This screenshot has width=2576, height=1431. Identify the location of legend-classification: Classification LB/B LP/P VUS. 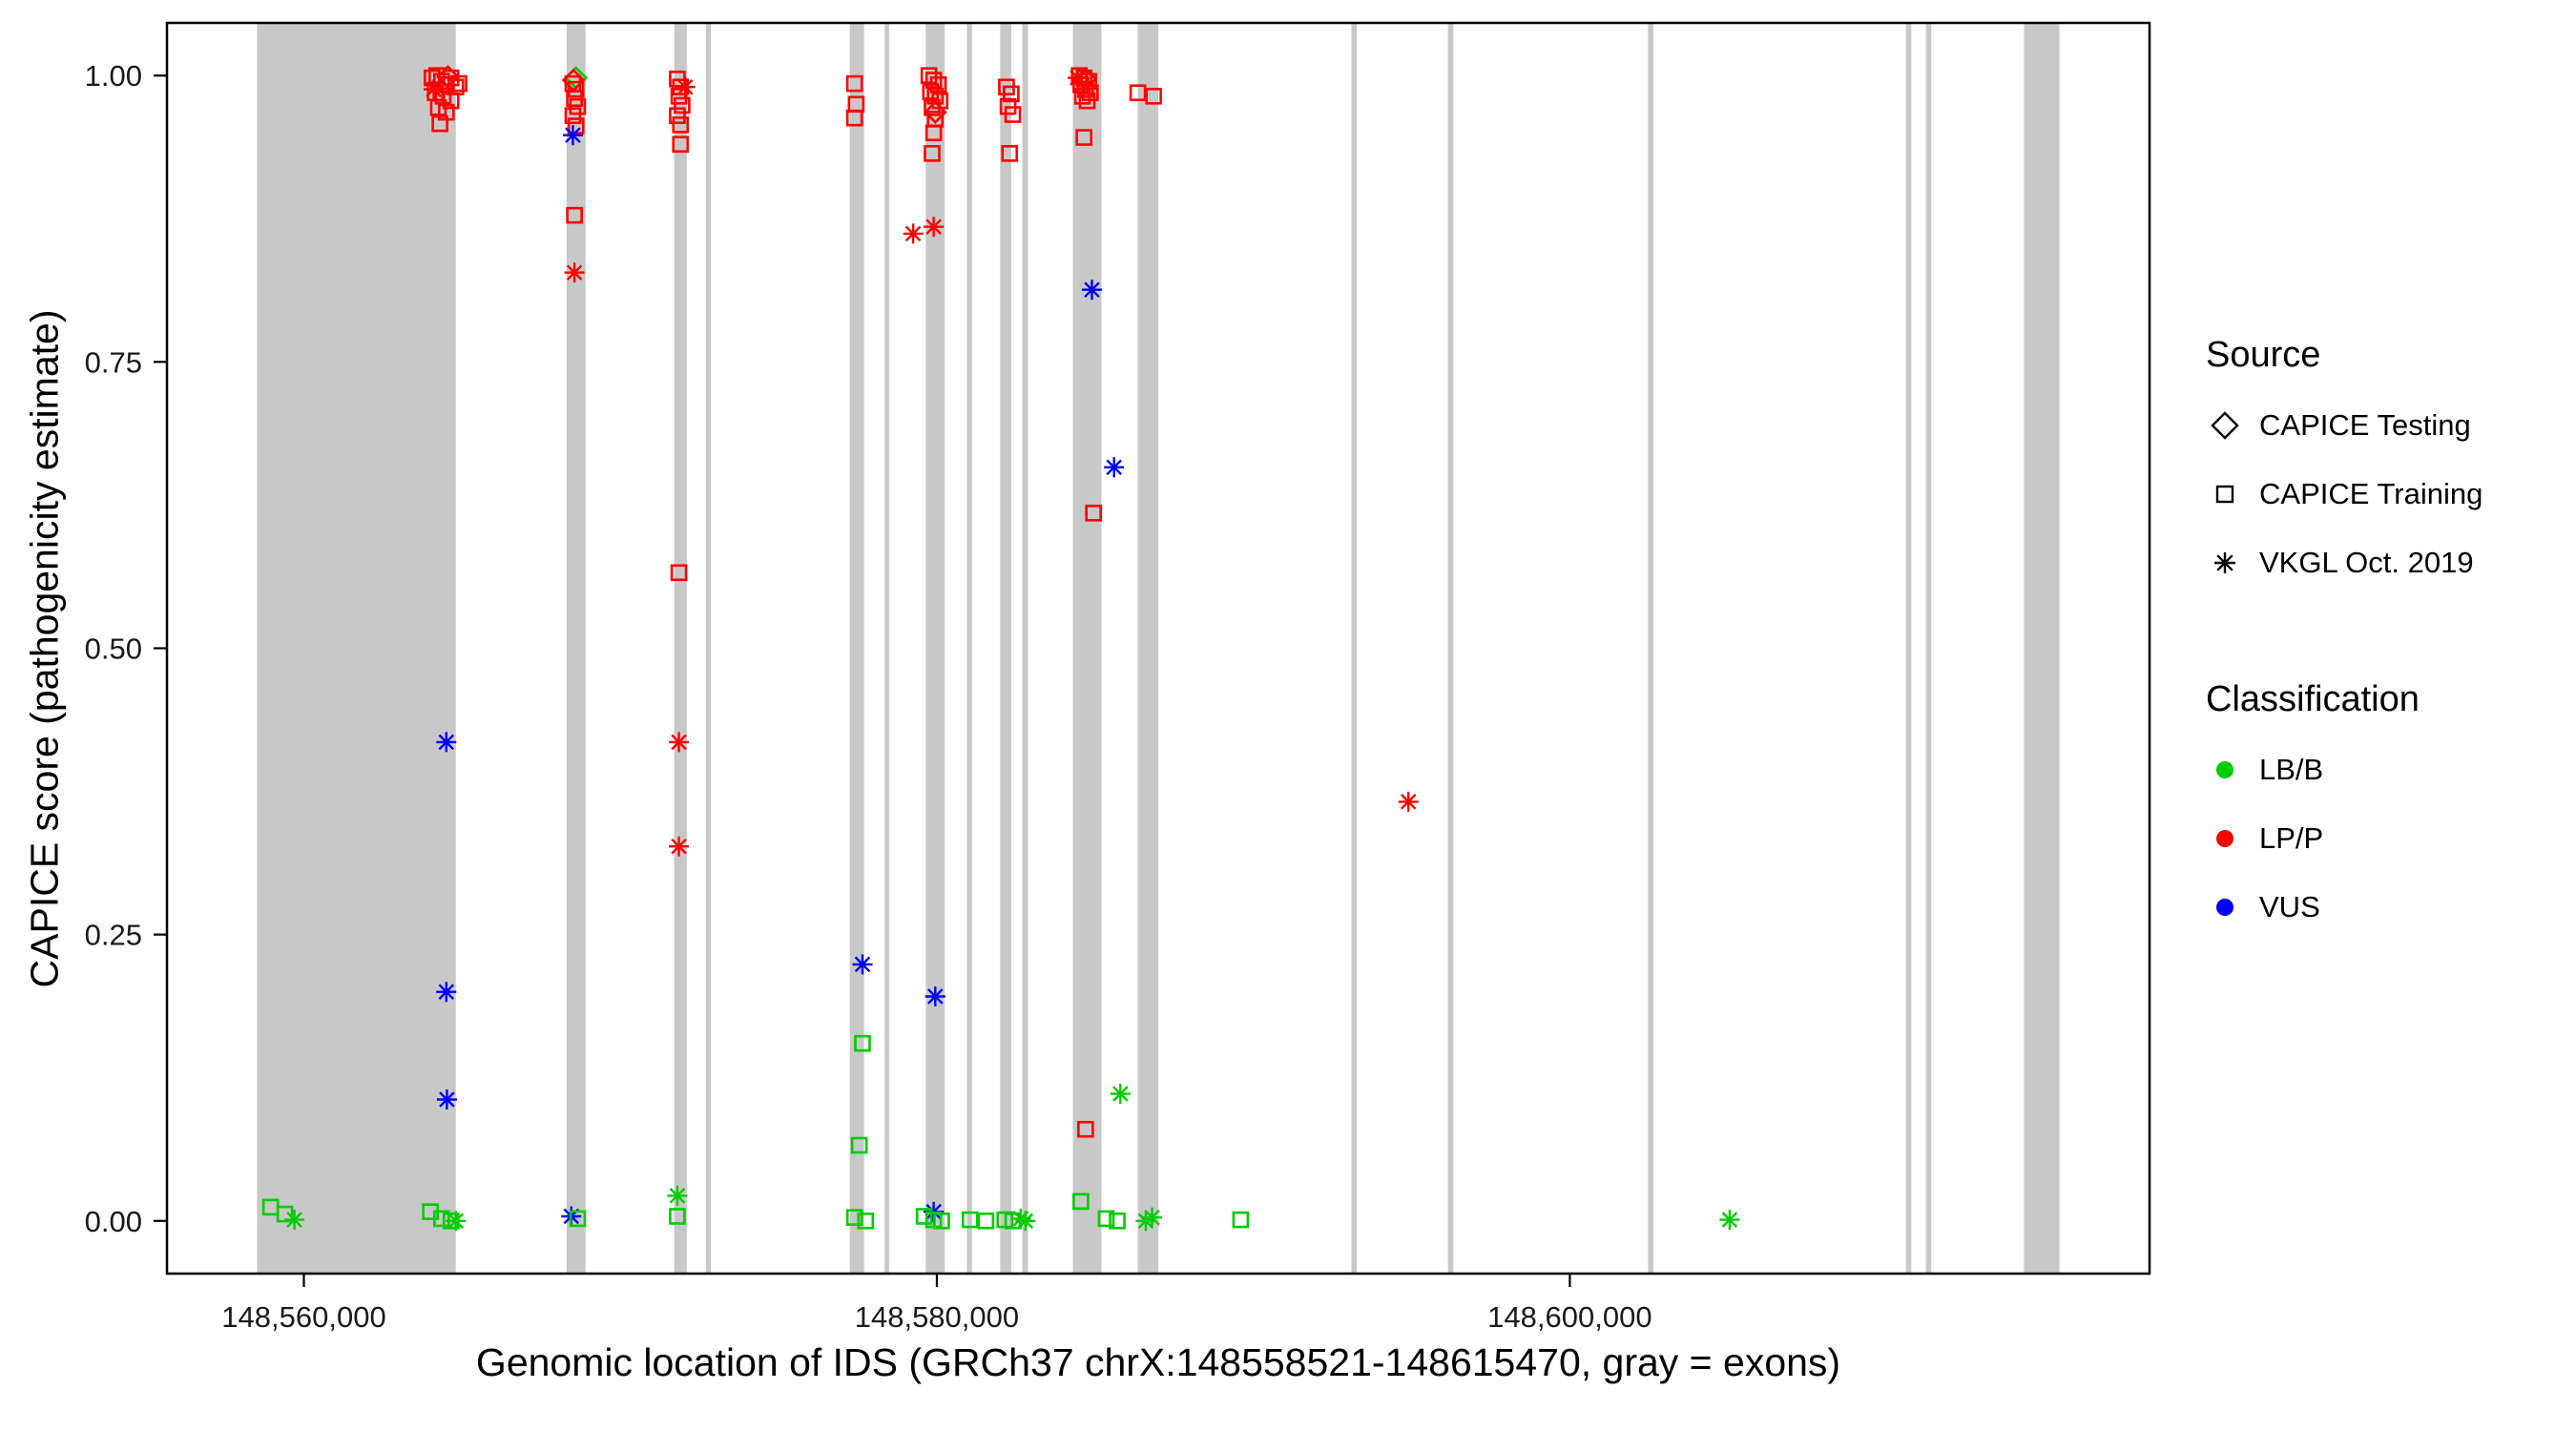
(2344, 810).